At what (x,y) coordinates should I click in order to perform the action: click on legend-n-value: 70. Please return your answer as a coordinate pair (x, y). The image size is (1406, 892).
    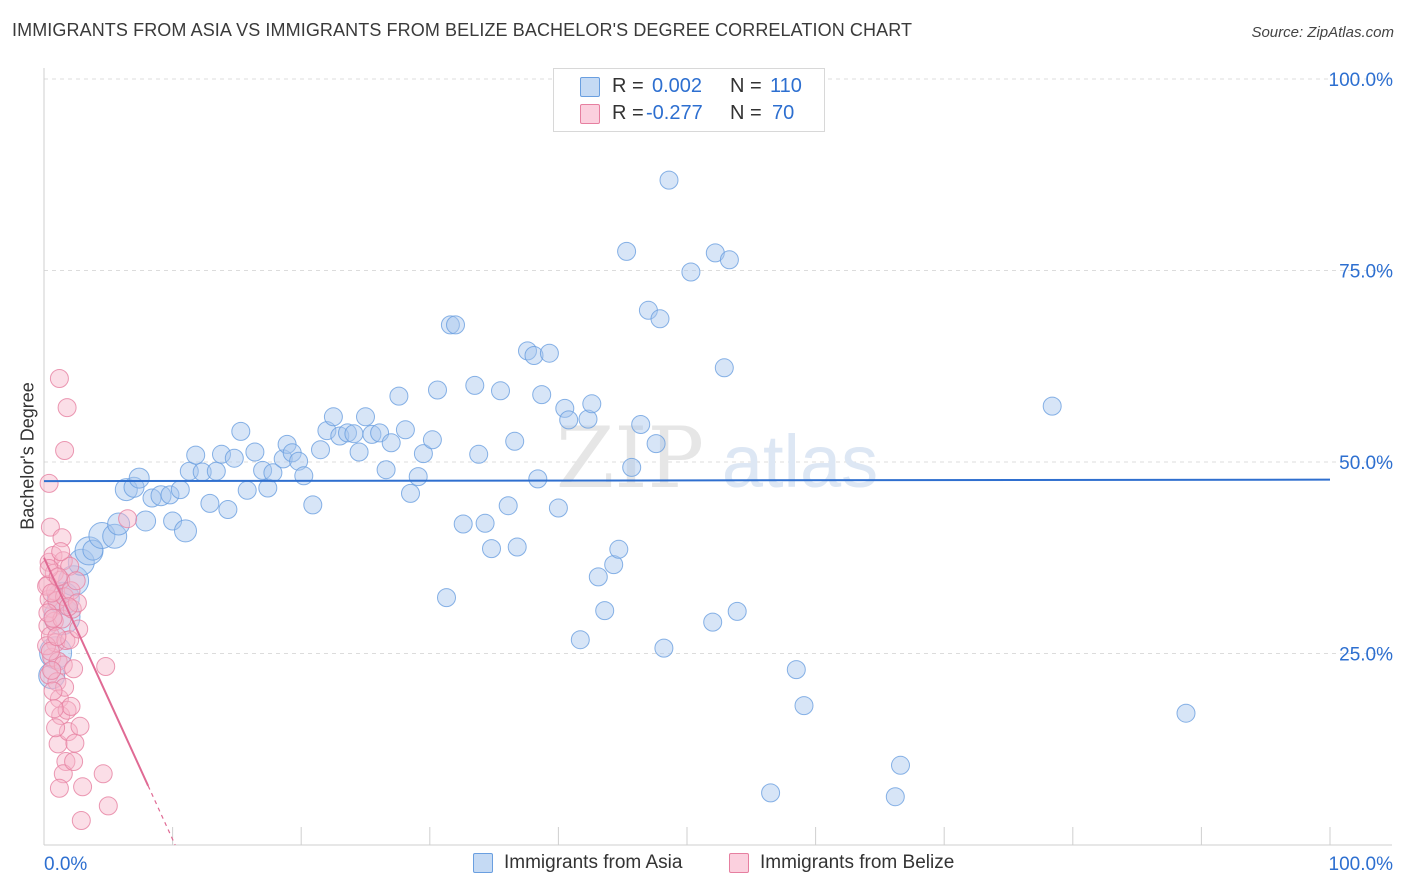
    Looking at the image, I should click on (783, 113).